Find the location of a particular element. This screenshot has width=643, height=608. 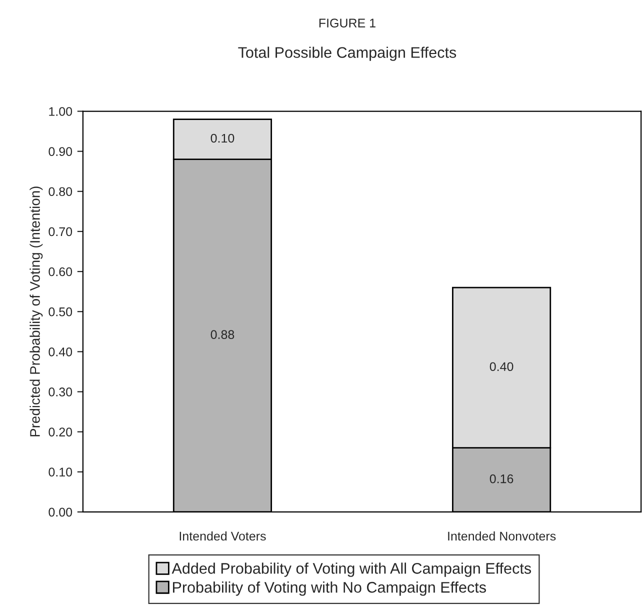

data-label: 0.40 is located at coordinates (502, 367).